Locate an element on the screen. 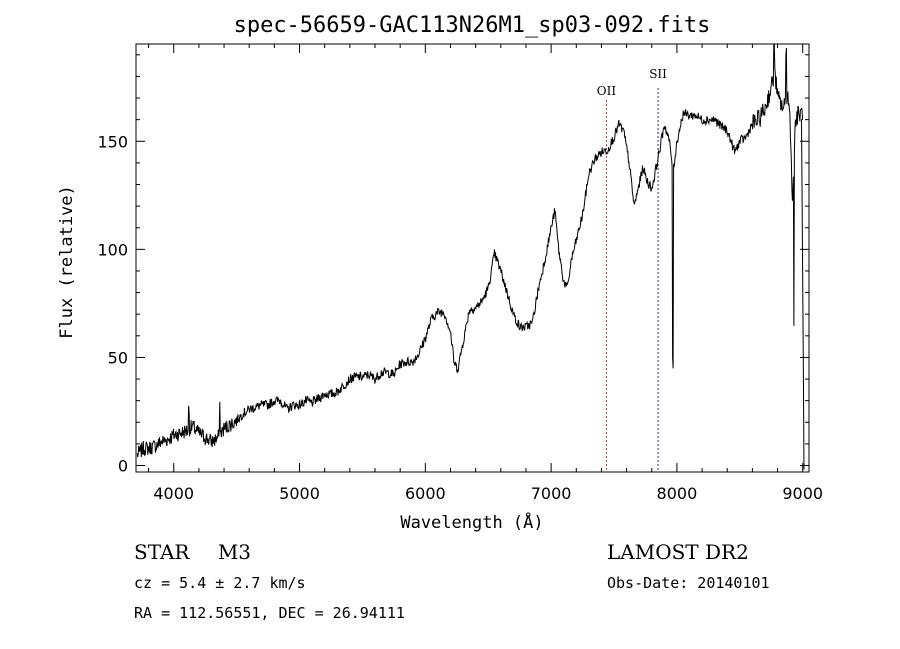 This screenshot has height=649, width=900. emission-line-markers: OII SII is located at coordinates (632, 269).